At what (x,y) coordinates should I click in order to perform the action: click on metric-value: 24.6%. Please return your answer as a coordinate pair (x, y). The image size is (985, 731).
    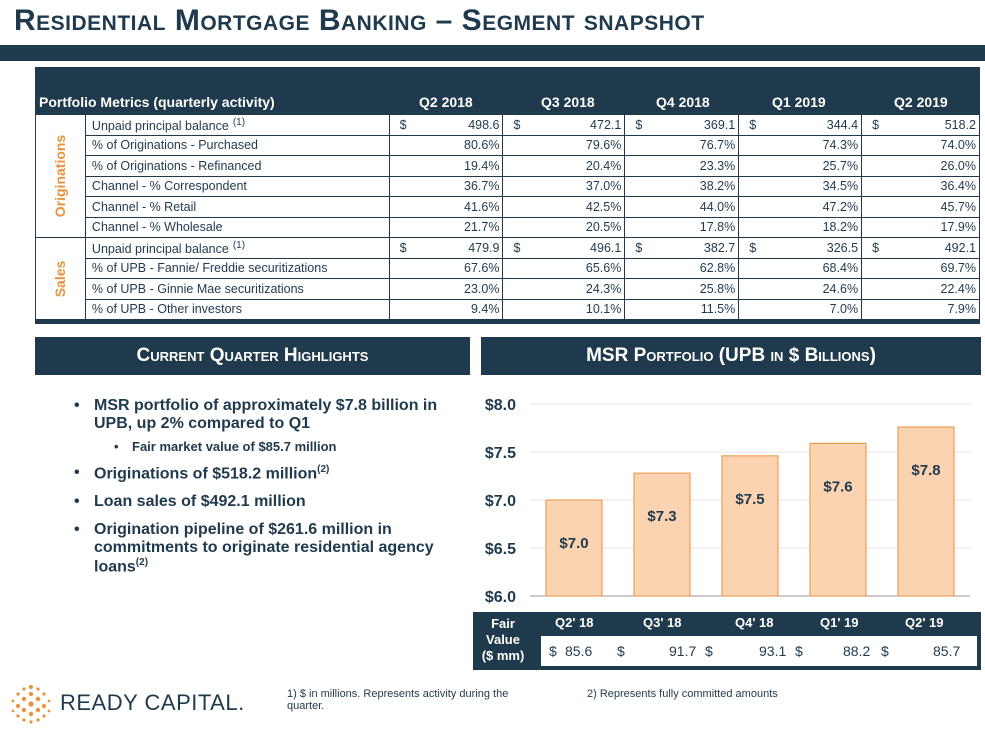
    Looking at the image, I should click on (800, 289).